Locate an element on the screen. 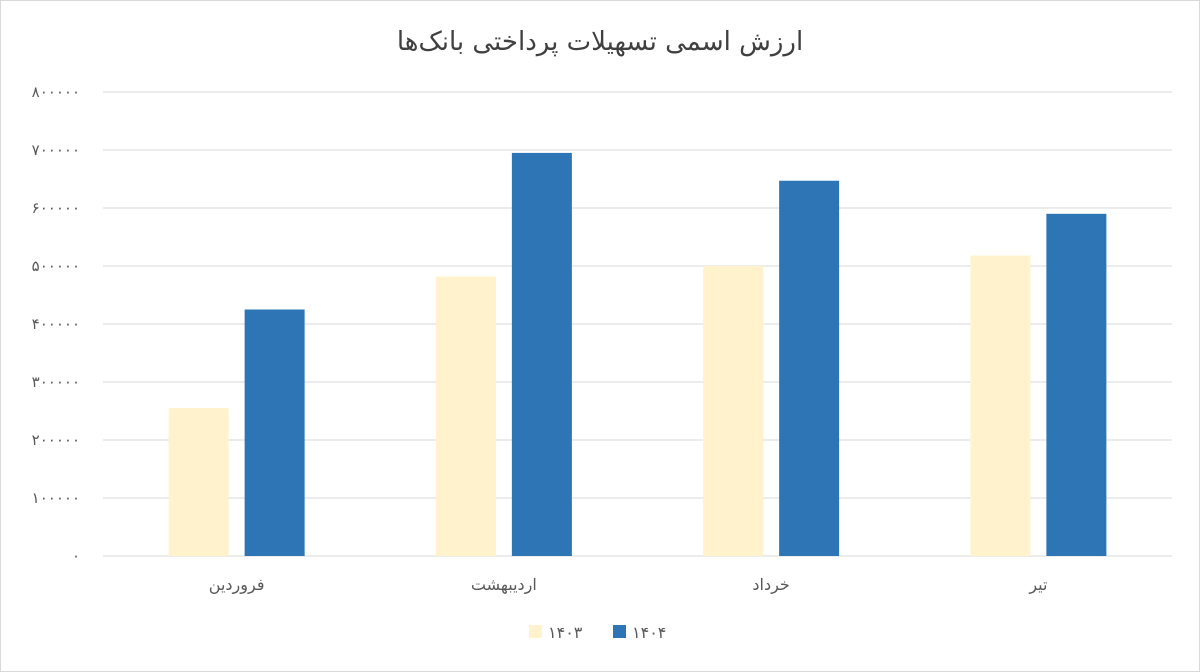  y-tick-label: ۸۰۰۰۰۰ is located at coordinates (56, 92).